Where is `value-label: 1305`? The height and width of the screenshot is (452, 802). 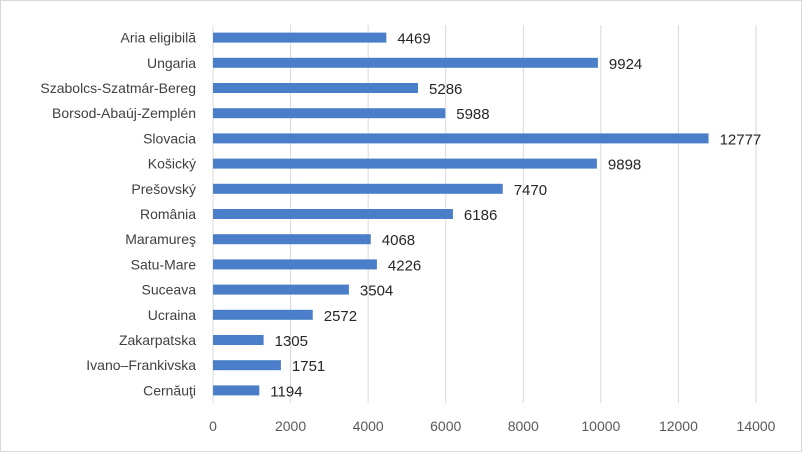 value-label: 1305 is located at coordinates (291, 341).